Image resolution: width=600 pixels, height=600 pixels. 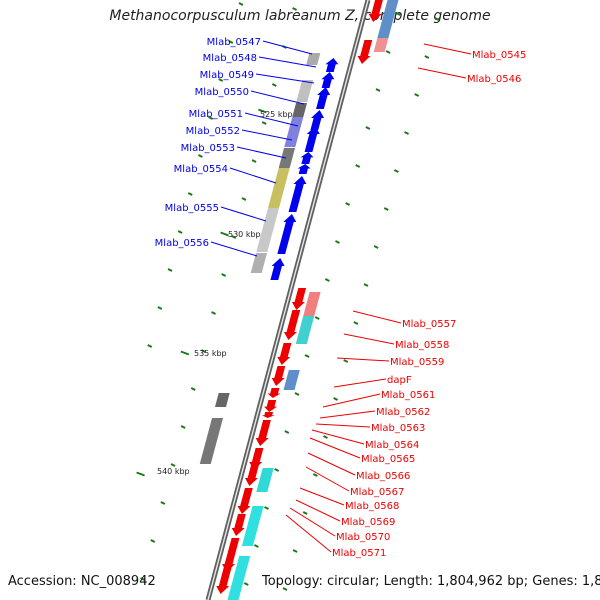 I want to click on gene-label: dapF, so click(x=399, y=380).